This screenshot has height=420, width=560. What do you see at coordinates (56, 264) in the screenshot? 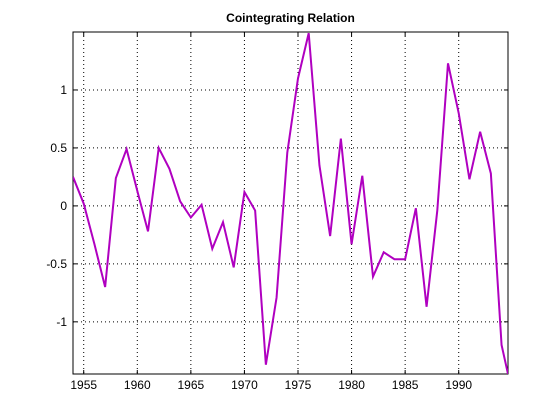
I see `y-tick-label: -0.5` at bounding box center [56, 264].